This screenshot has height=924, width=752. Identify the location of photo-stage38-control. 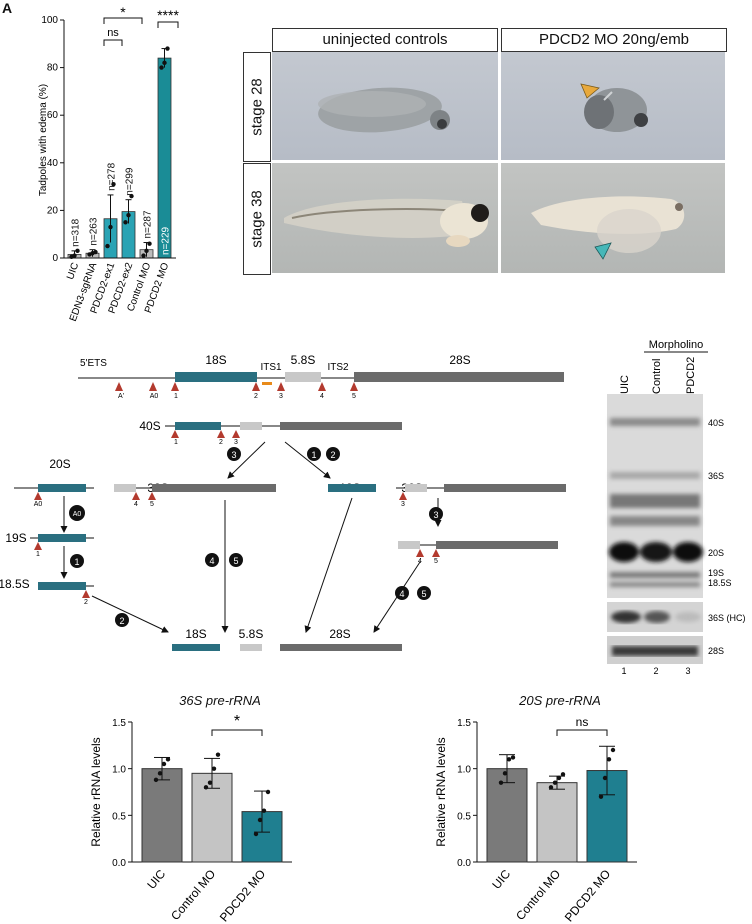
(385, 218).